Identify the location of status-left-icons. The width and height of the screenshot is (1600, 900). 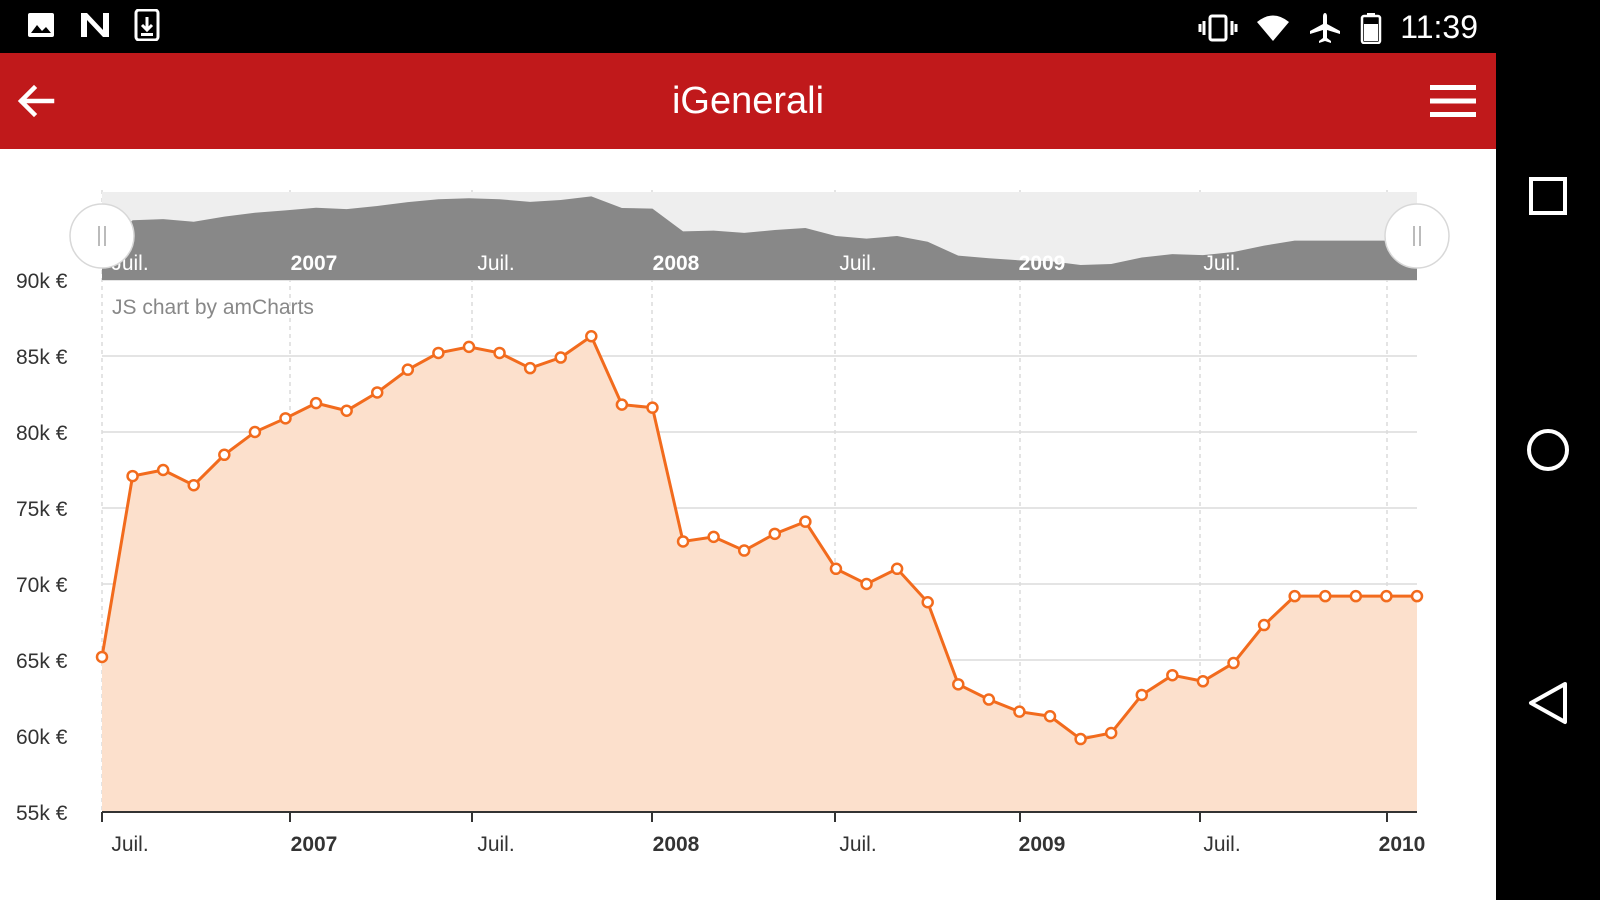
(93, 25).